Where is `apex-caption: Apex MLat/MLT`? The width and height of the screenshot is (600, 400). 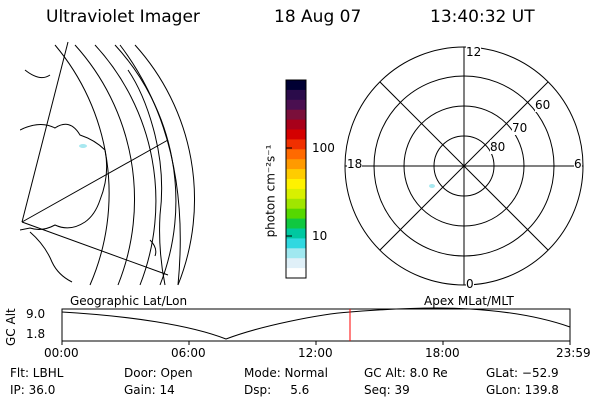 apex-caption: Apex MLat/MLT is located at coordinates (469, 301).